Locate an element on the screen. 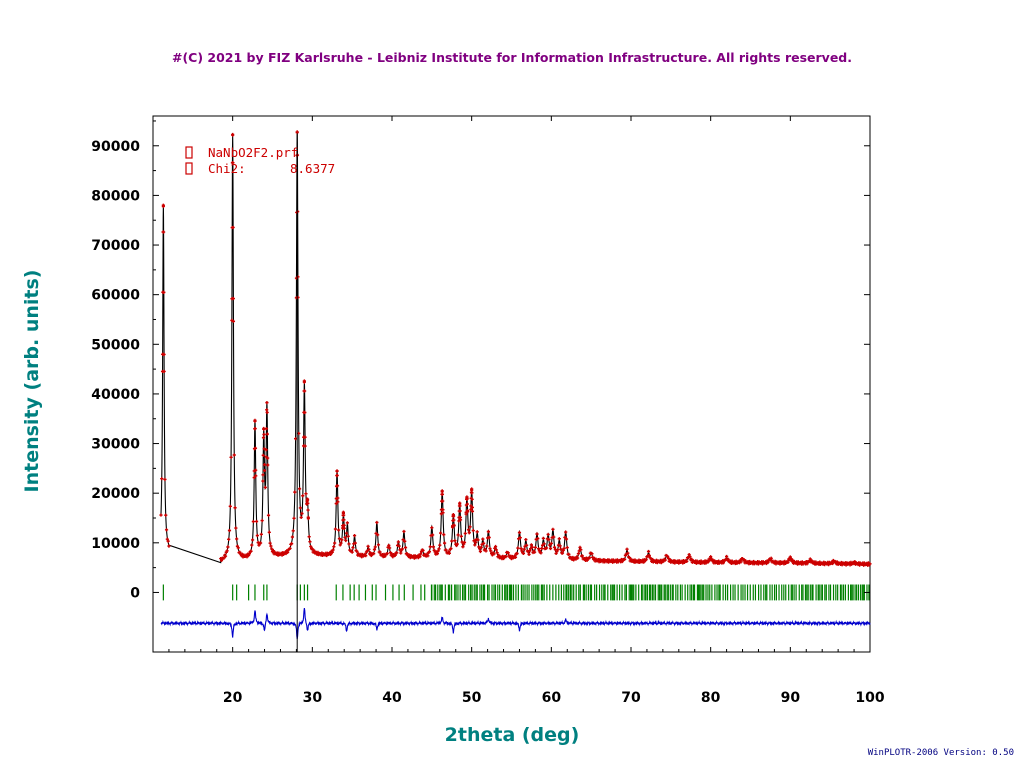 This screenshot has height=768, width=1024. x-tick-label: 50 is located at coordinates (472, 698).